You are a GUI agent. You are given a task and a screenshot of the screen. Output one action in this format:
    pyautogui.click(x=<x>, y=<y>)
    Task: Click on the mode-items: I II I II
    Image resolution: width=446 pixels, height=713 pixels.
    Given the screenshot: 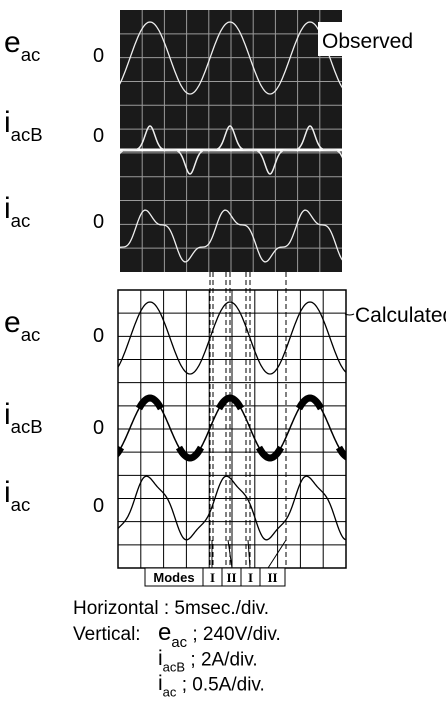 What is the action you would take?
    pyautogui.click(x=244, y=577)
    